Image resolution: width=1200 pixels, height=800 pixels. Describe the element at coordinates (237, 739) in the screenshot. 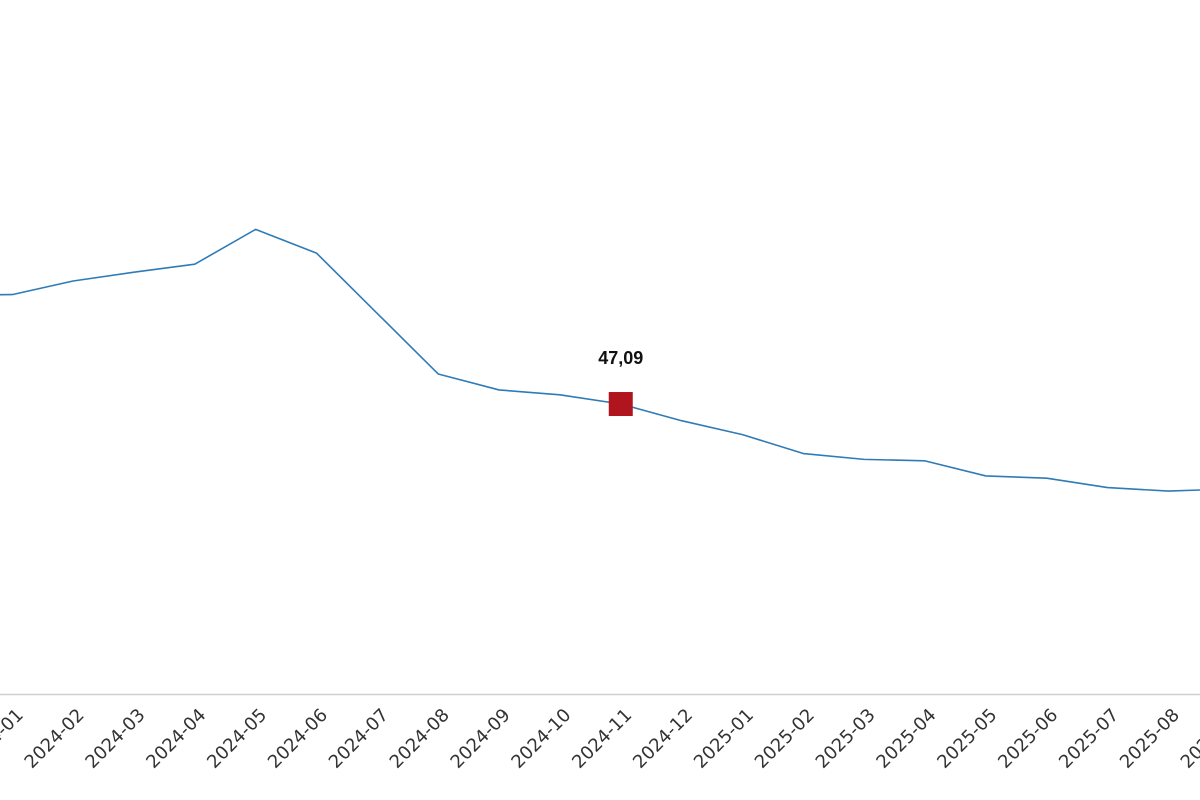

I see `x-tick-label: 2024-05` at that location.